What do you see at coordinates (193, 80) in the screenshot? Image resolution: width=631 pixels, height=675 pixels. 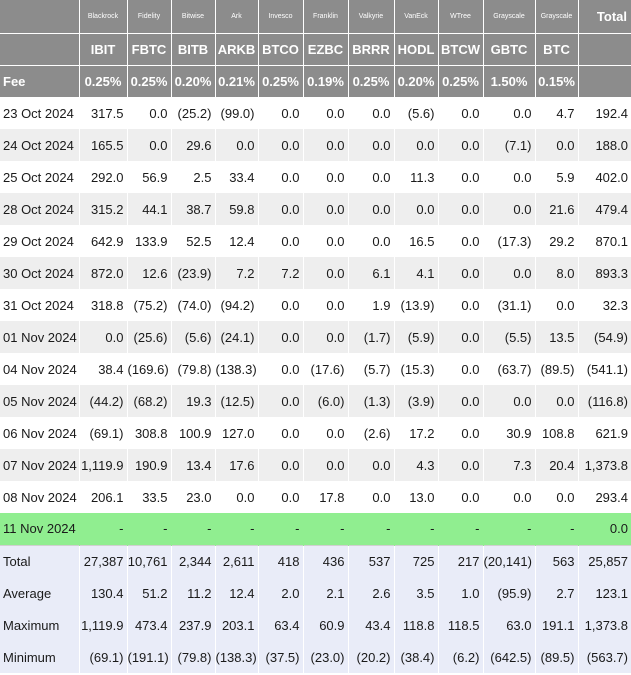 I see `fee-value: 0.20%` at bounding box center [193, 80].